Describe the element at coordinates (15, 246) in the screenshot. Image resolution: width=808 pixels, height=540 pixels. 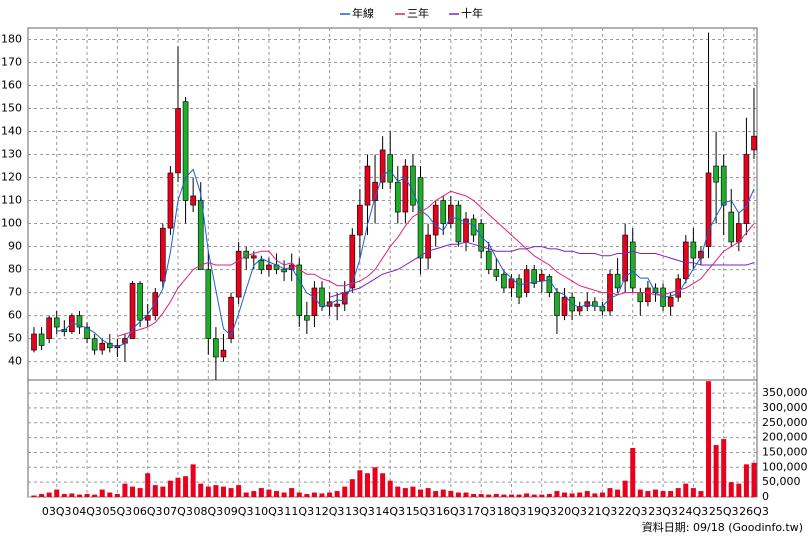
I see `y-tick-label: 90` at that location.